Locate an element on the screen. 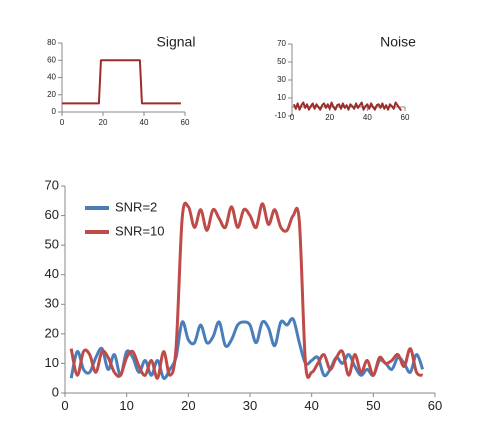 The image size is (484, 421). chart-title: Signal is located at coordinates (176, 42).